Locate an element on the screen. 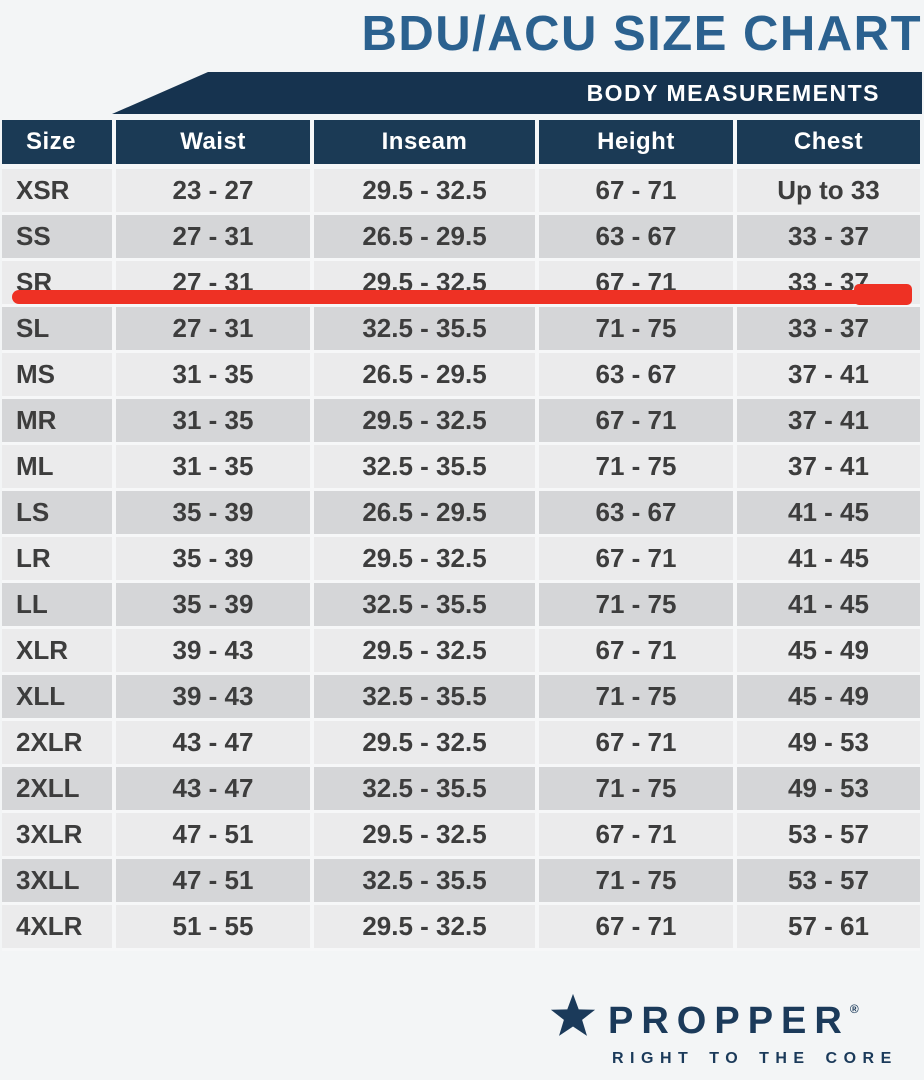 This screenshot has width=924, height=1080. table-row-LS: LS 35 - 39 26.5 - 29.5 63 - 67 41 - 45 is located at coordinates (461, 514).